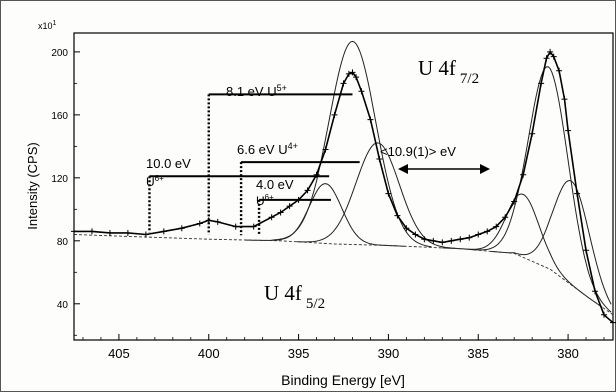 This screenshot has width=616, height=392. I want to click on annotation-u6-4ev: 4.0 eV, so click(275, 184).